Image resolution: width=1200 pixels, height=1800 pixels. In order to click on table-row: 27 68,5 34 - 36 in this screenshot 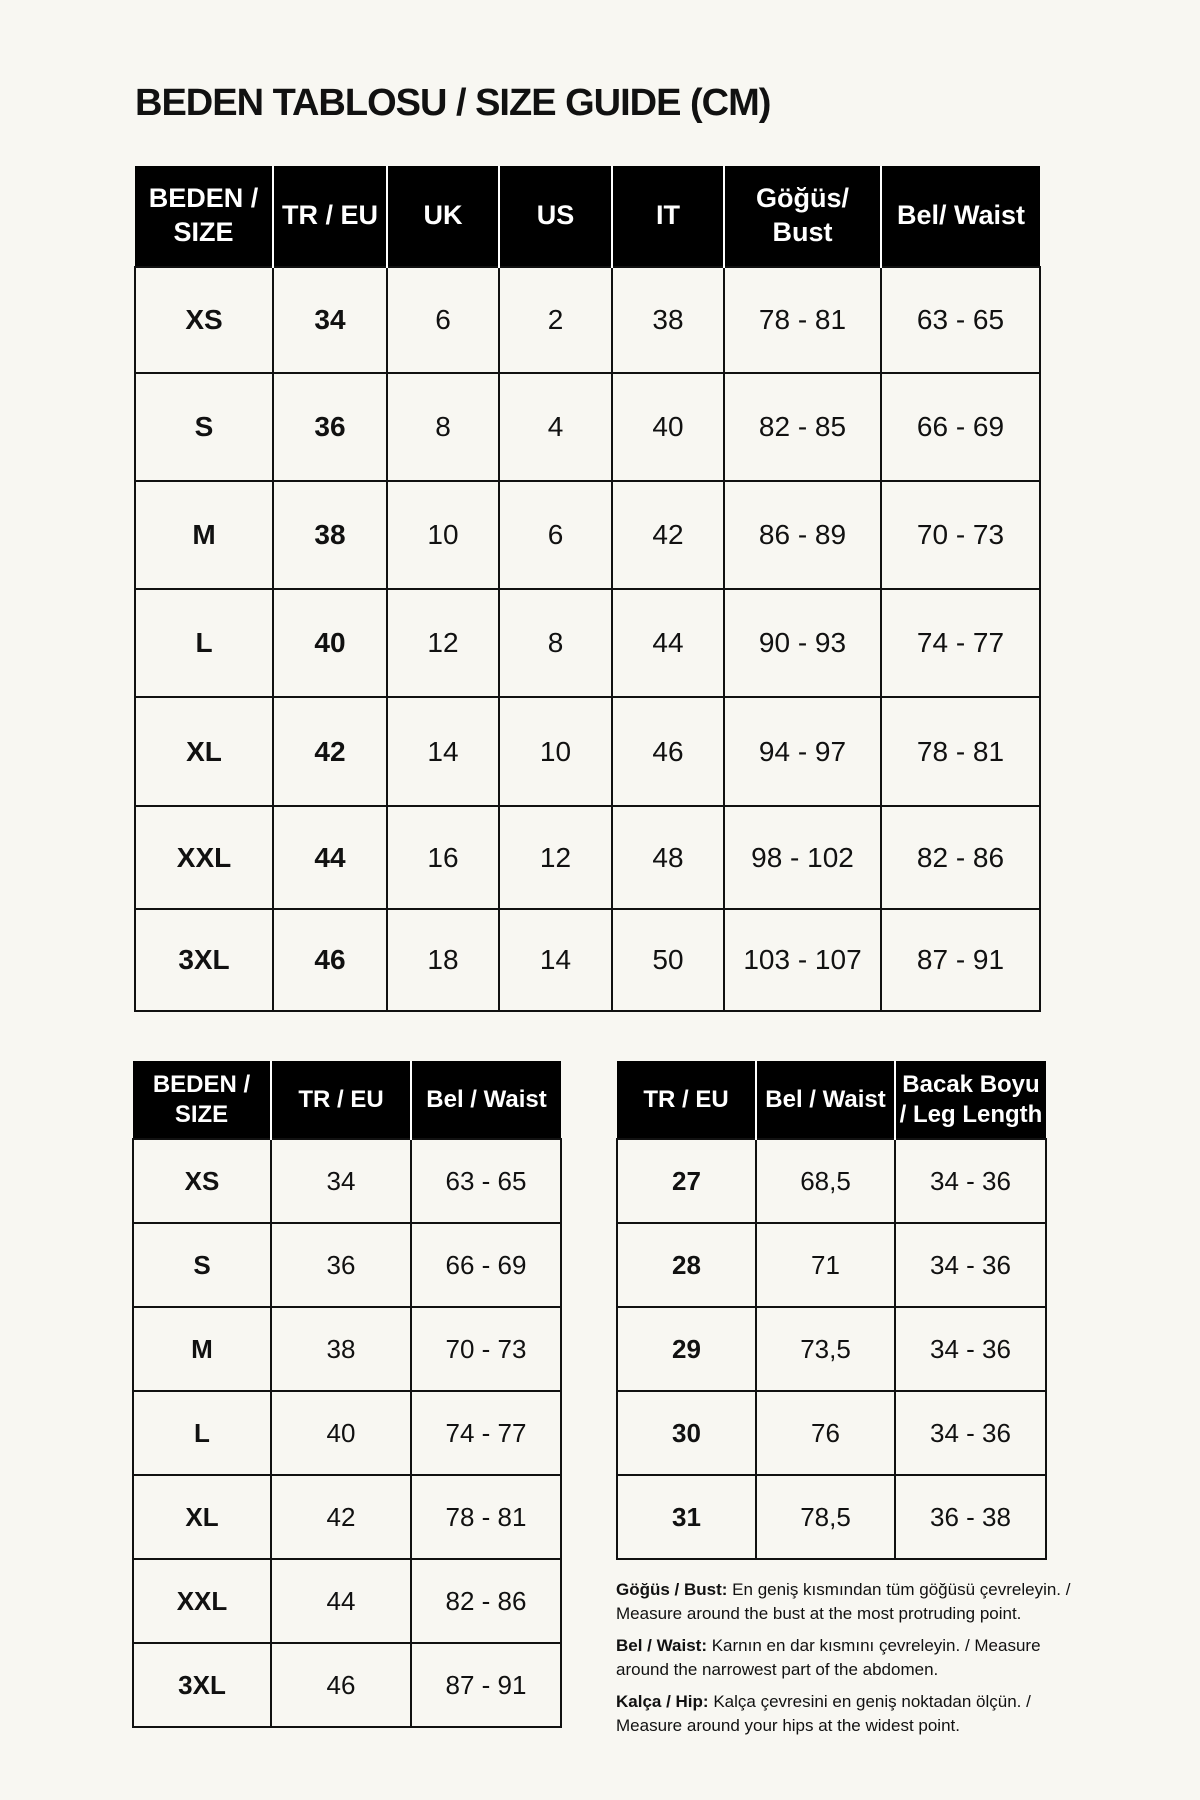, I will do `click(831, 1181)`.